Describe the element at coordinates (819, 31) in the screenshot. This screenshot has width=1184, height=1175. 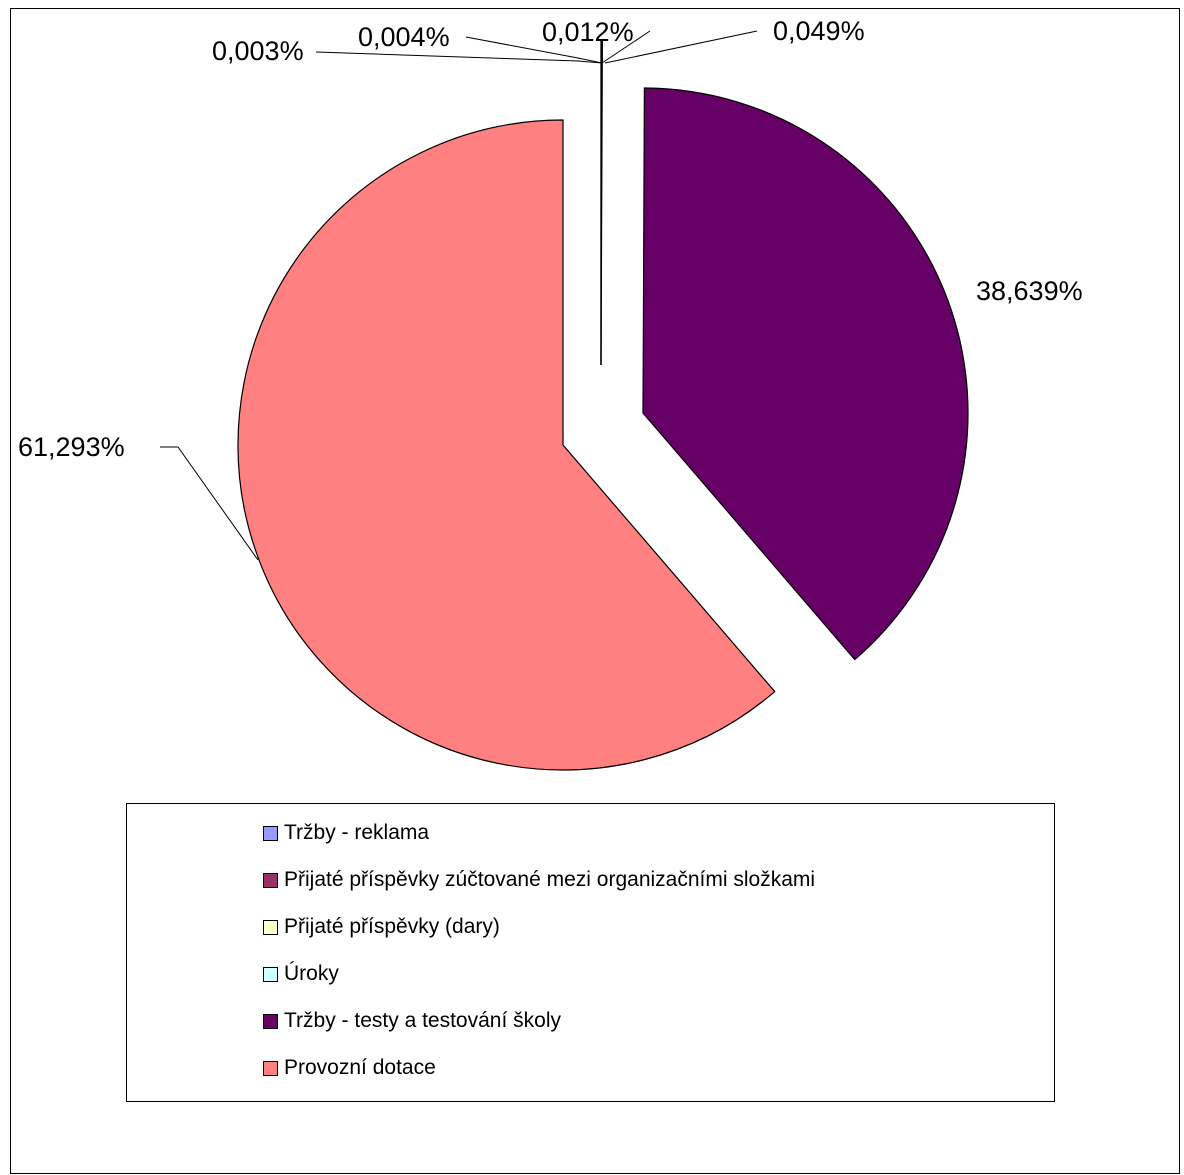
I see `slice-label: 0,049%` at that location.